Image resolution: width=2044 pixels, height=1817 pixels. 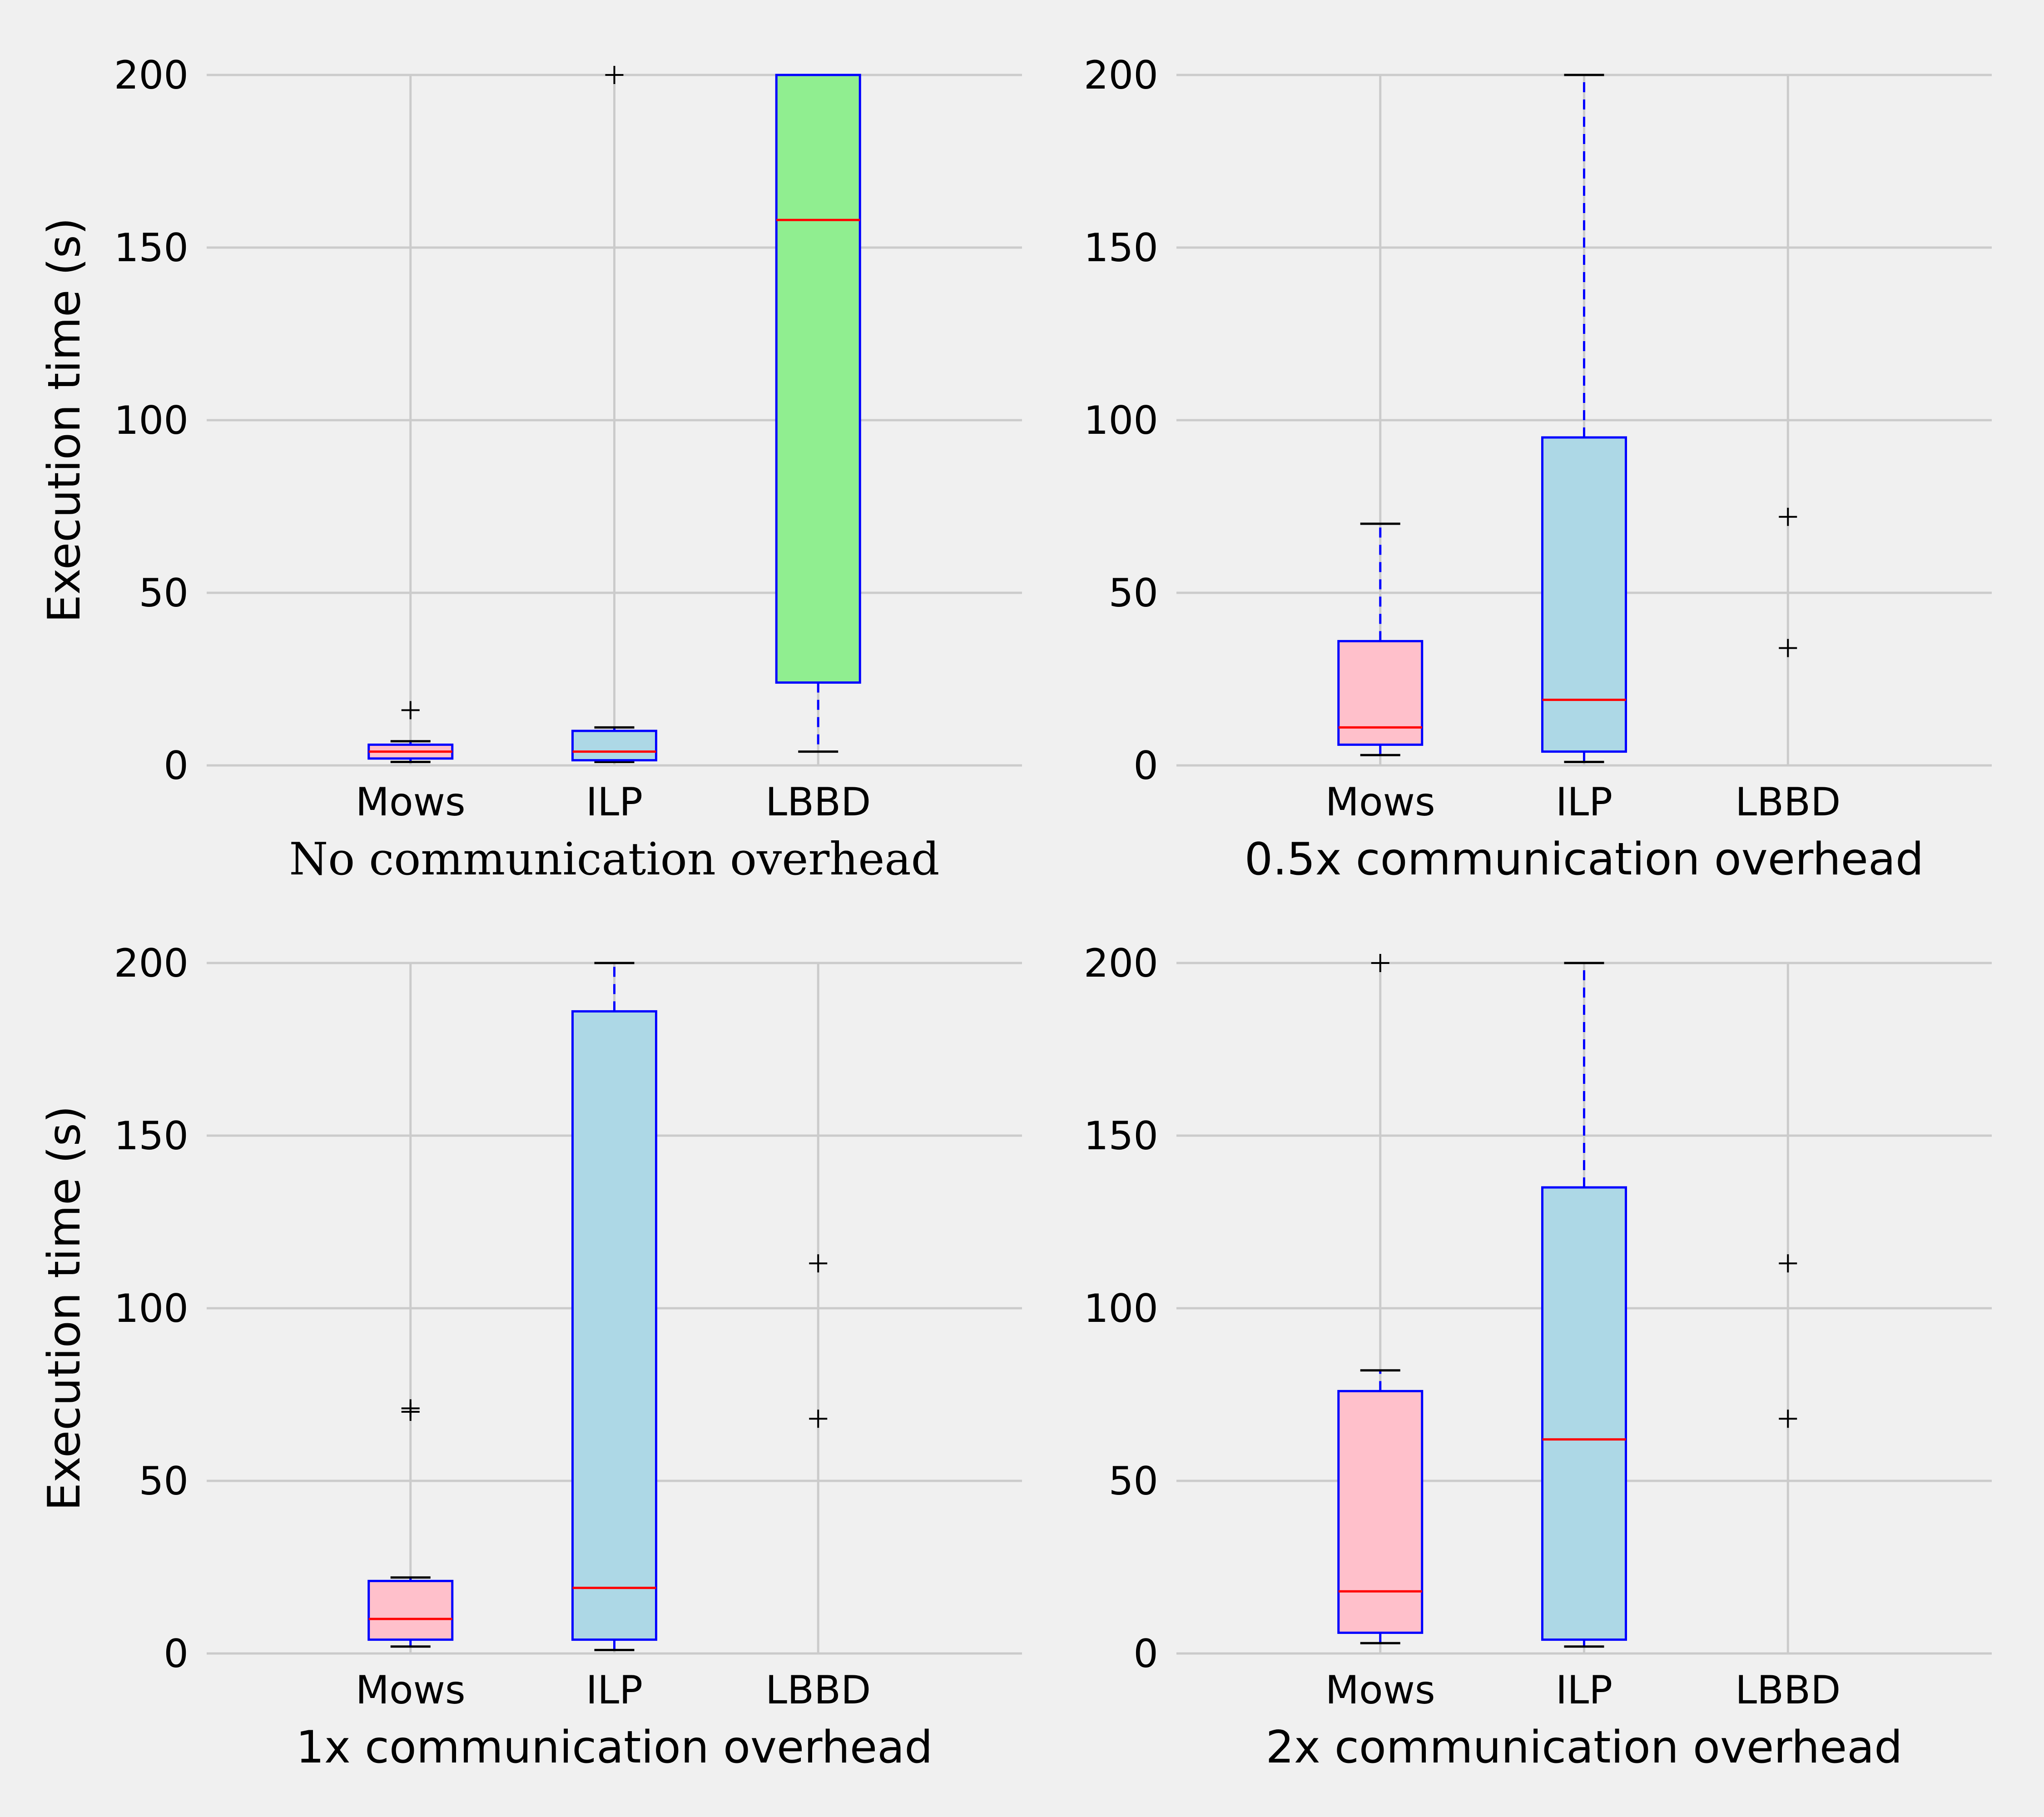 I want to click on x-axis-title: 0.5x communication overhead, so click(x=1584, y=859).